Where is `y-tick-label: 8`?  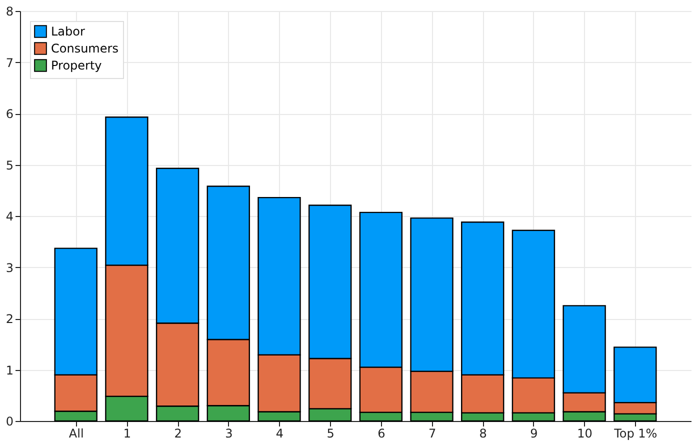
y-tick-label: 8 is located at coordinates (10, 11).